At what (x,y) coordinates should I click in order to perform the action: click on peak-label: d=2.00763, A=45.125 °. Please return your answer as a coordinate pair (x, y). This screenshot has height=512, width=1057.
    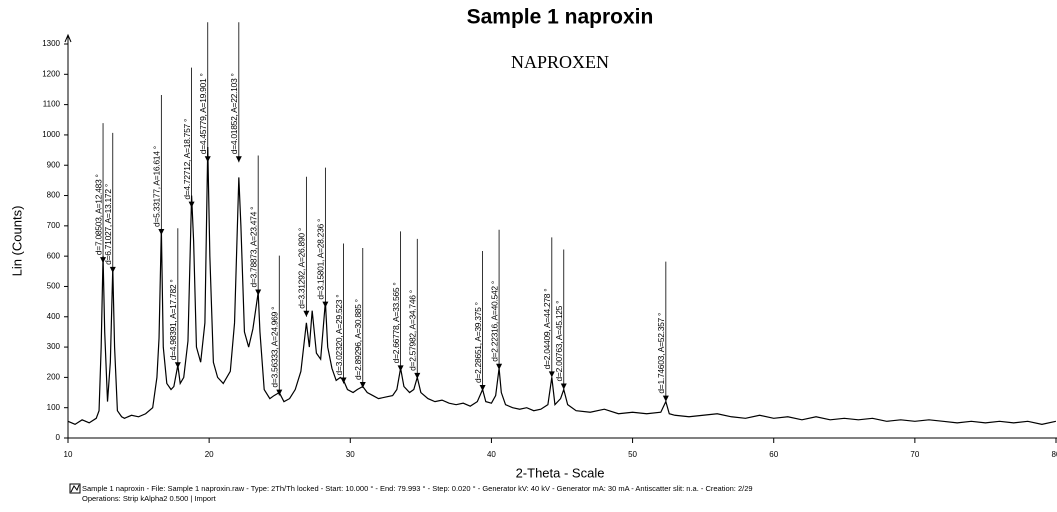
    Looking at the image, I should click on (559, 341).